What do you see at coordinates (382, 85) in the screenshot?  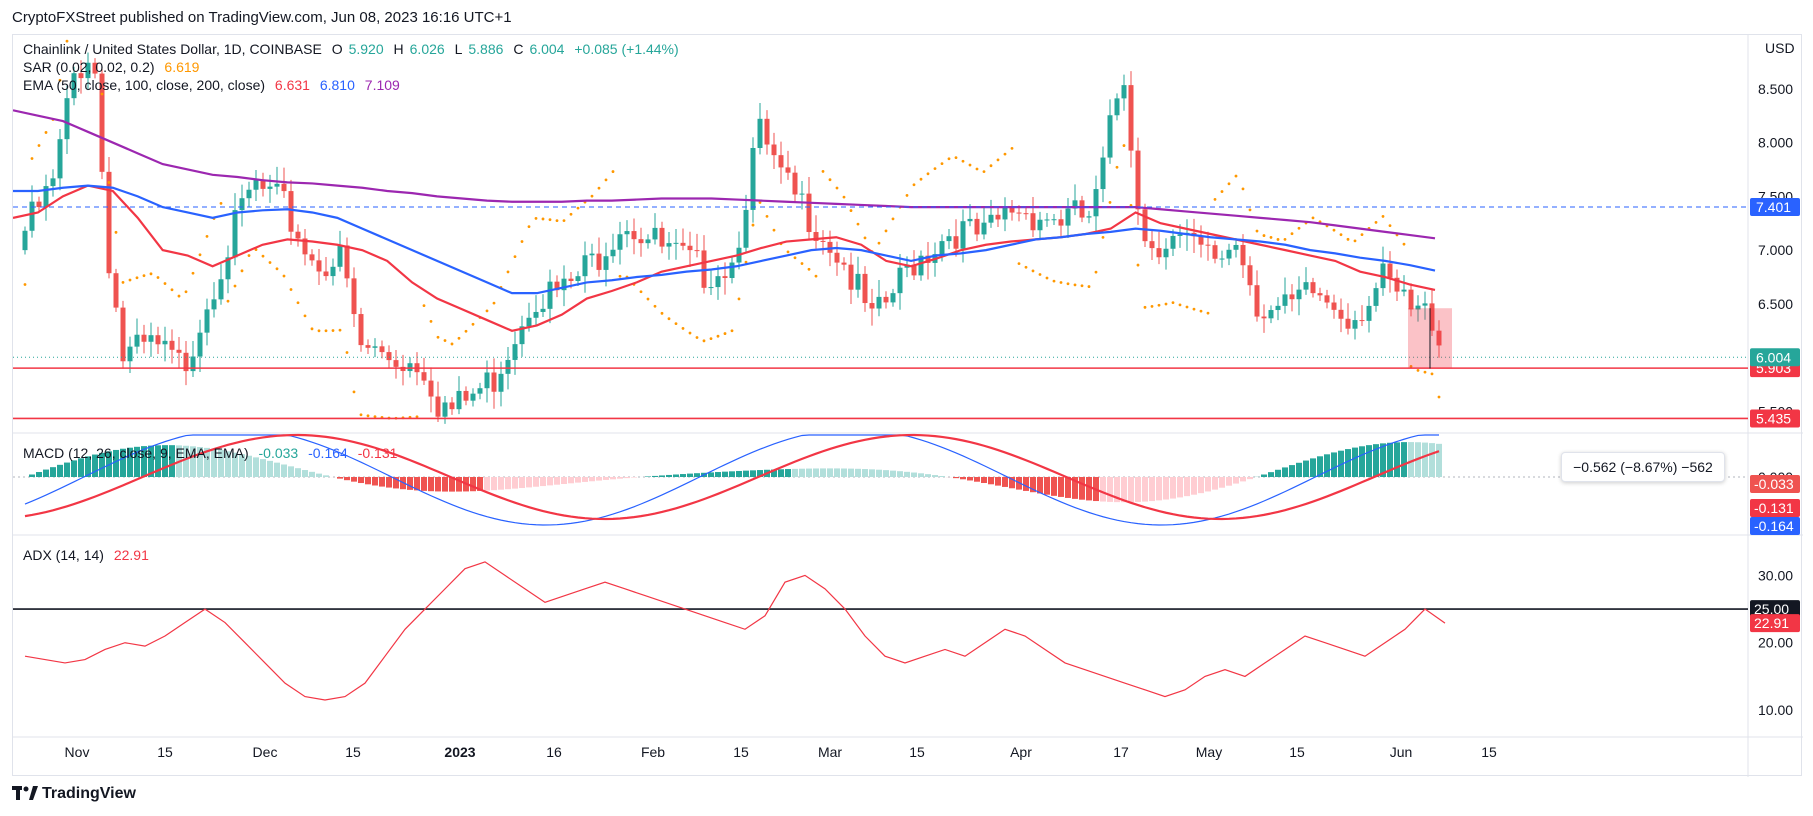 I see `ema200-value: 7.109` at bounding box center [382, 85].